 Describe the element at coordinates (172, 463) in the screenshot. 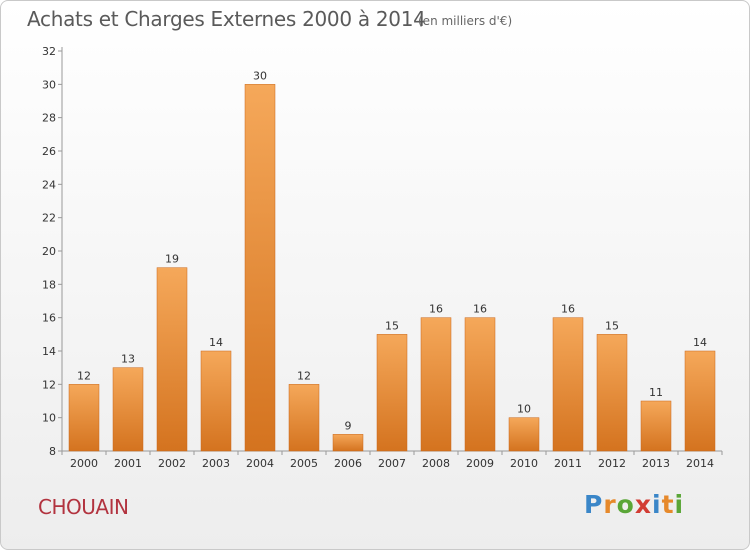

I see `x-tick-label: 2002` at that location.